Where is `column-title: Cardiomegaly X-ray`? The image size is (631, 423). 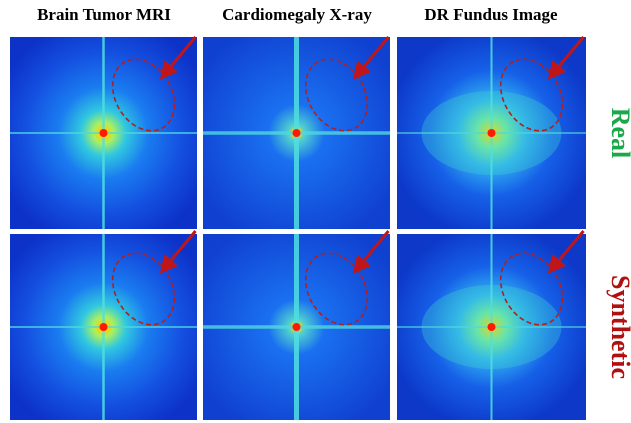 column-title: Cardiomegaly X-ray is located at coordinates (297, 14).